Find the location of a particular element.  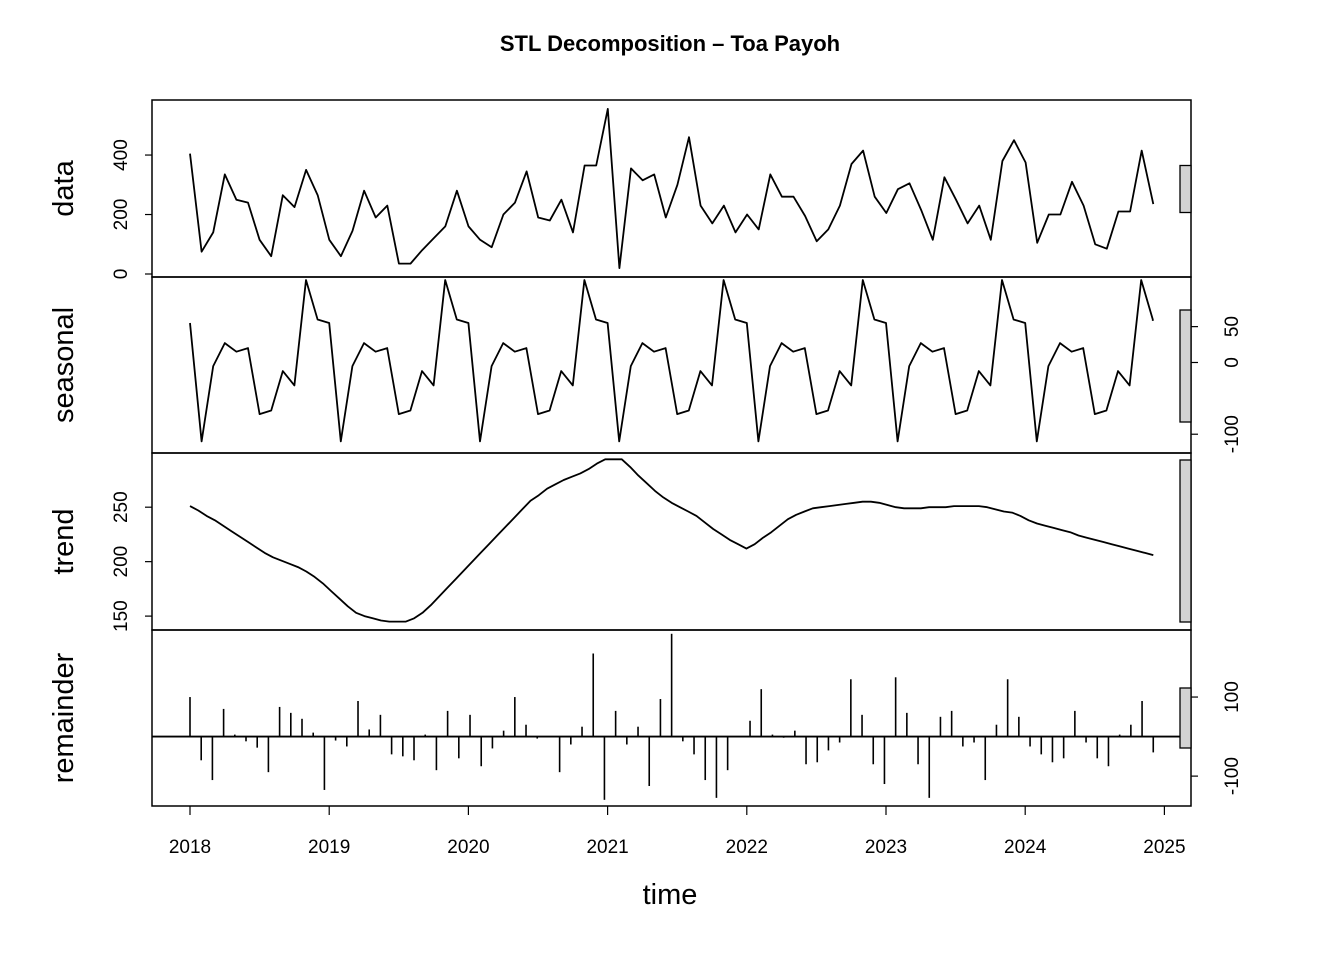

panel-trend-ytick-label: 250 is located at coordinates (121, 507).